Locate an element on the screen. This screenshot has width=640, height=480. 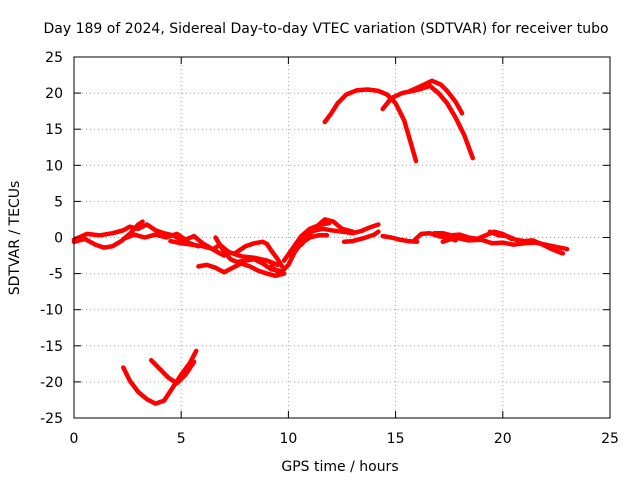
y-tick-label: -5 is located at coordinates (56, 275).